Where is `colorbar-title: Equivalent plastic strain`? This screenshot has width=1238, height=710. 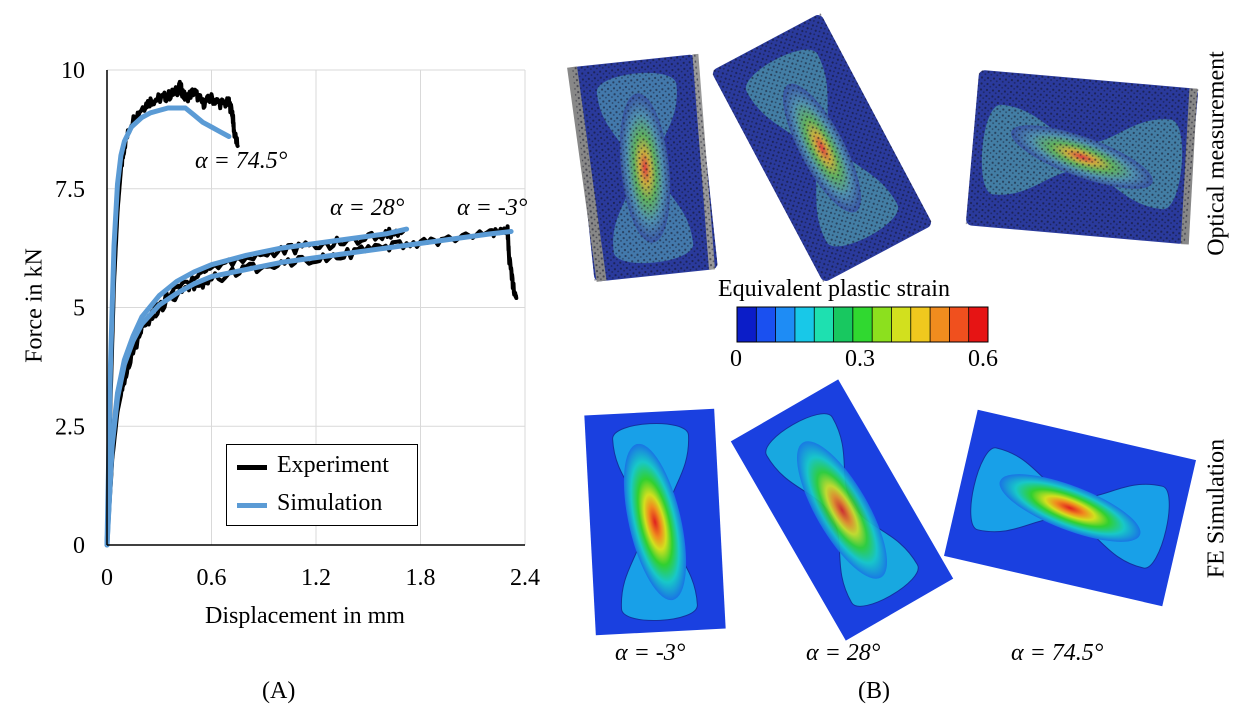
colorbar-title: Equivalent plastic strain is located at coordinates (834, 289).